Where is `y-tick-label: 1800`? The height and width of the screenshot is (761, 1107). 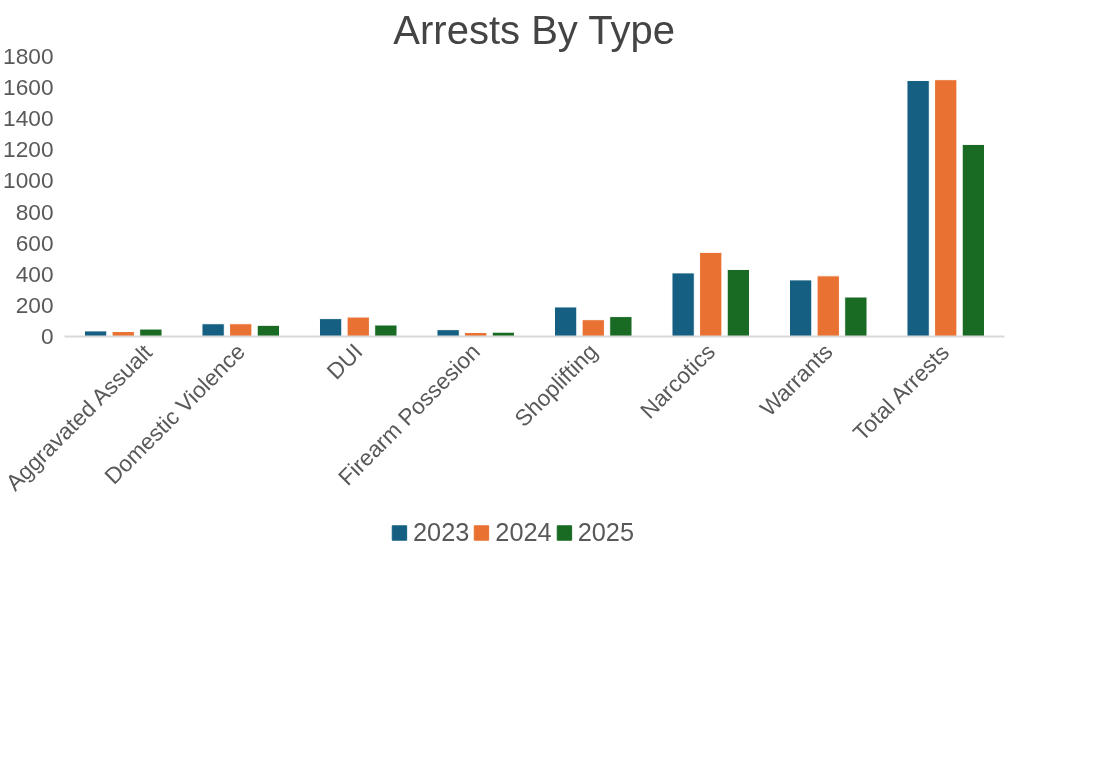 y-tick-label: 1800 is located at coordinates (28, 56).